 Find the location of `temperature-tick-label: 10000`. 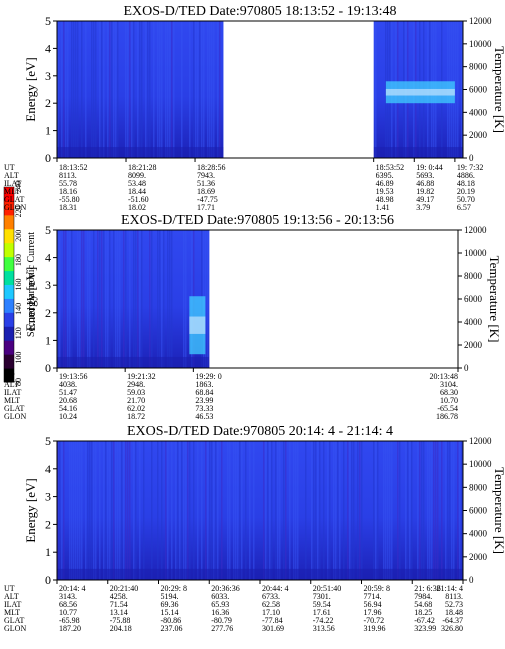

temperature-tick-label: 10000 is located at coordinates (475, 253).